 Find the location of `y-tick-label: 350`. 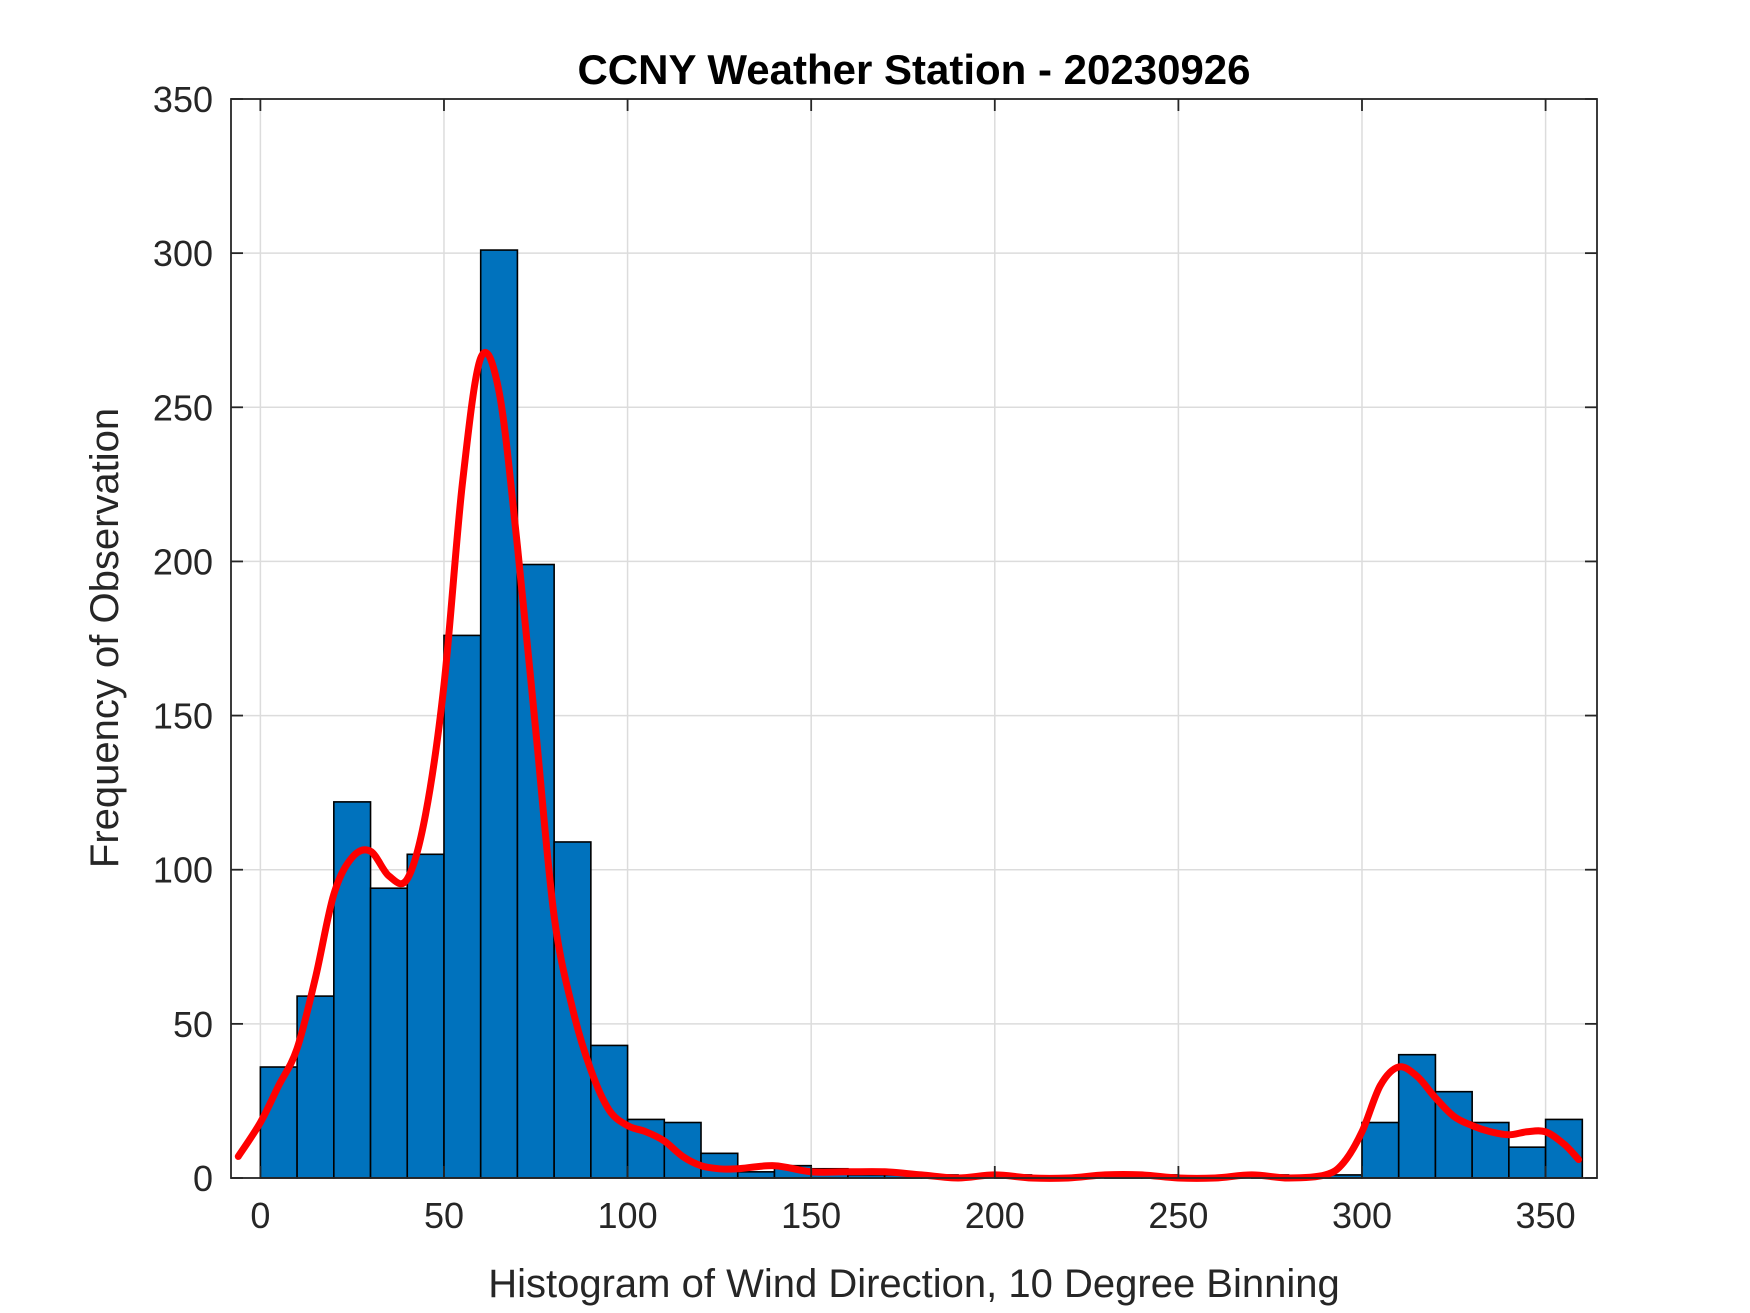

y-tick-label: 350 is located at coordinates (183, 99).